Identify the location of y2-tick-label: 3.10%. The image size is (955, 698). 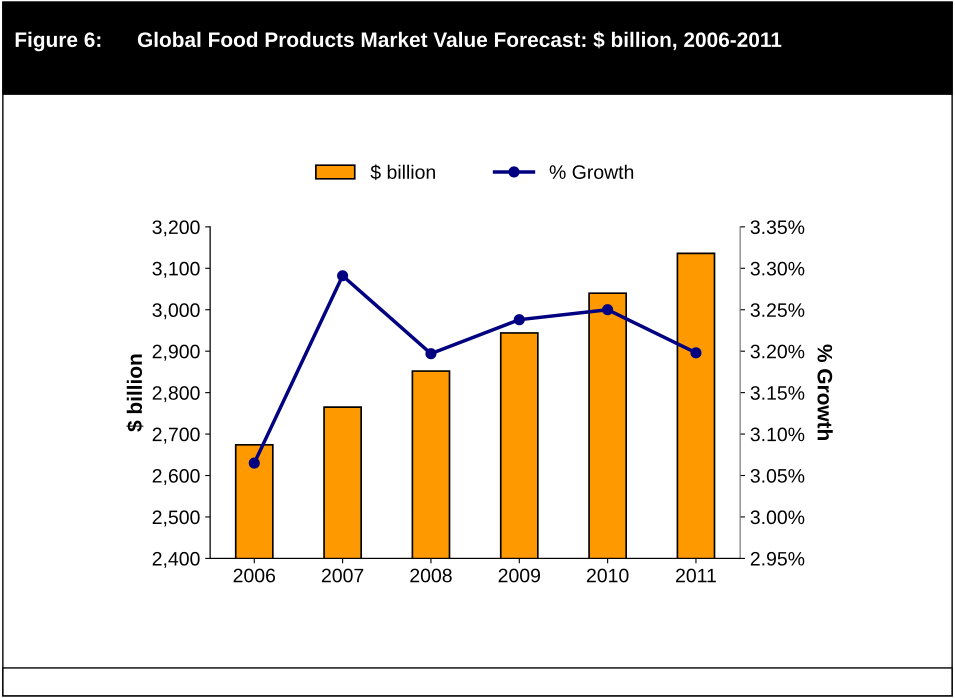
(777, 435).